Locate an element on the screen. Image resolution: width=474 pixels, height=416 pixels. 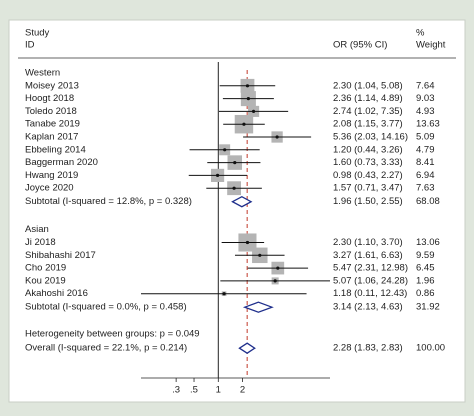
summary-label: Subtotal (I-squared = 0.0%, p = 0.458) is located at coordinates (106, 307).